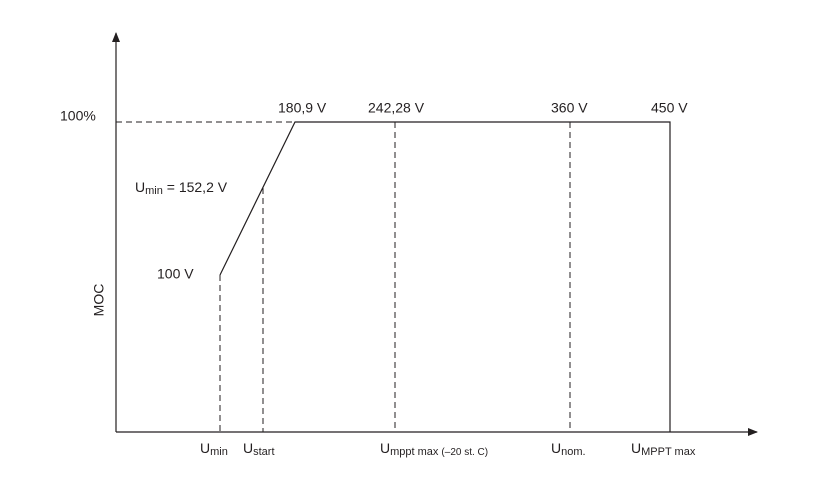 Image resolution: width=817 pixels, height=498 pixels. What do you see at coordinates (396, 108) in the screenshot?
I see `point-label: 242,28 V` at bounding box center [396, 108].